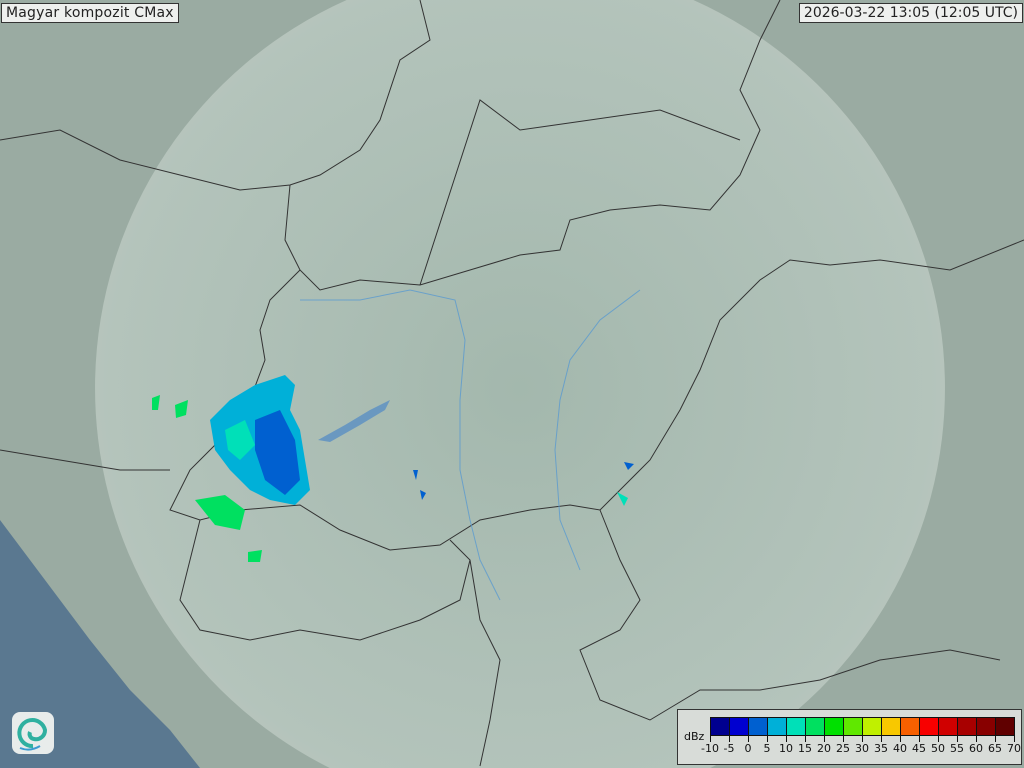 The width and height of the screenshot is (1024, 768). Describe the element at coordinates (393, 468) in the screenshot. I see `radar-echoes` at that location.